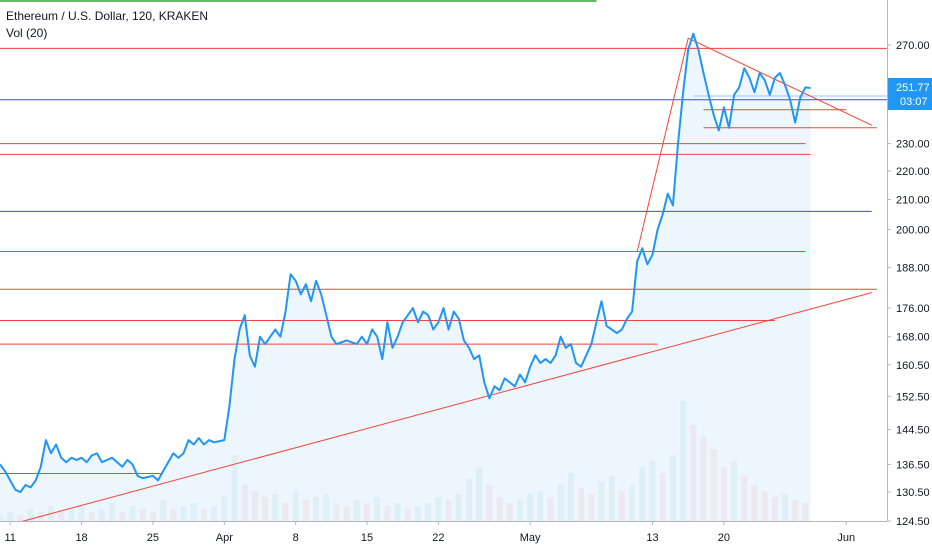 The height and width of the screenshot is (555, 932). I want to click on x-tick-label: 13, so click(652, 538).